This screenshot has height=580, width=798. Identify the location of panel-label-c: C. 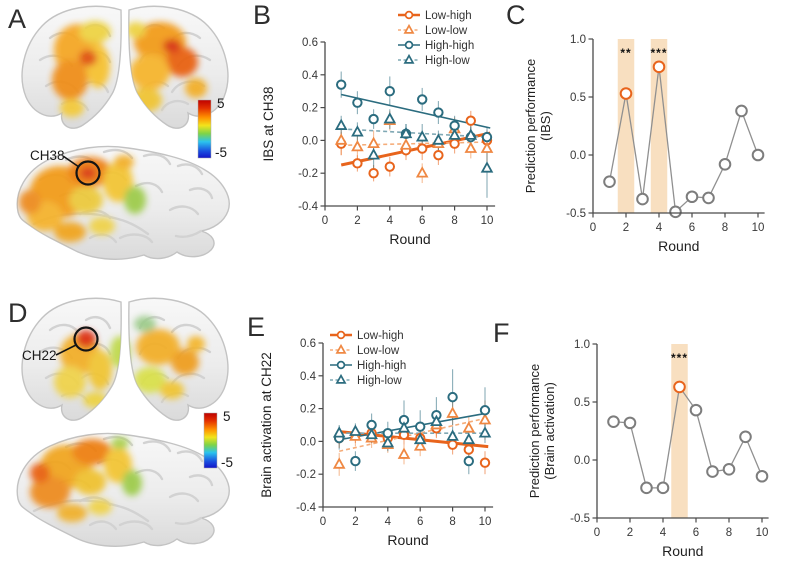
(516, 15).